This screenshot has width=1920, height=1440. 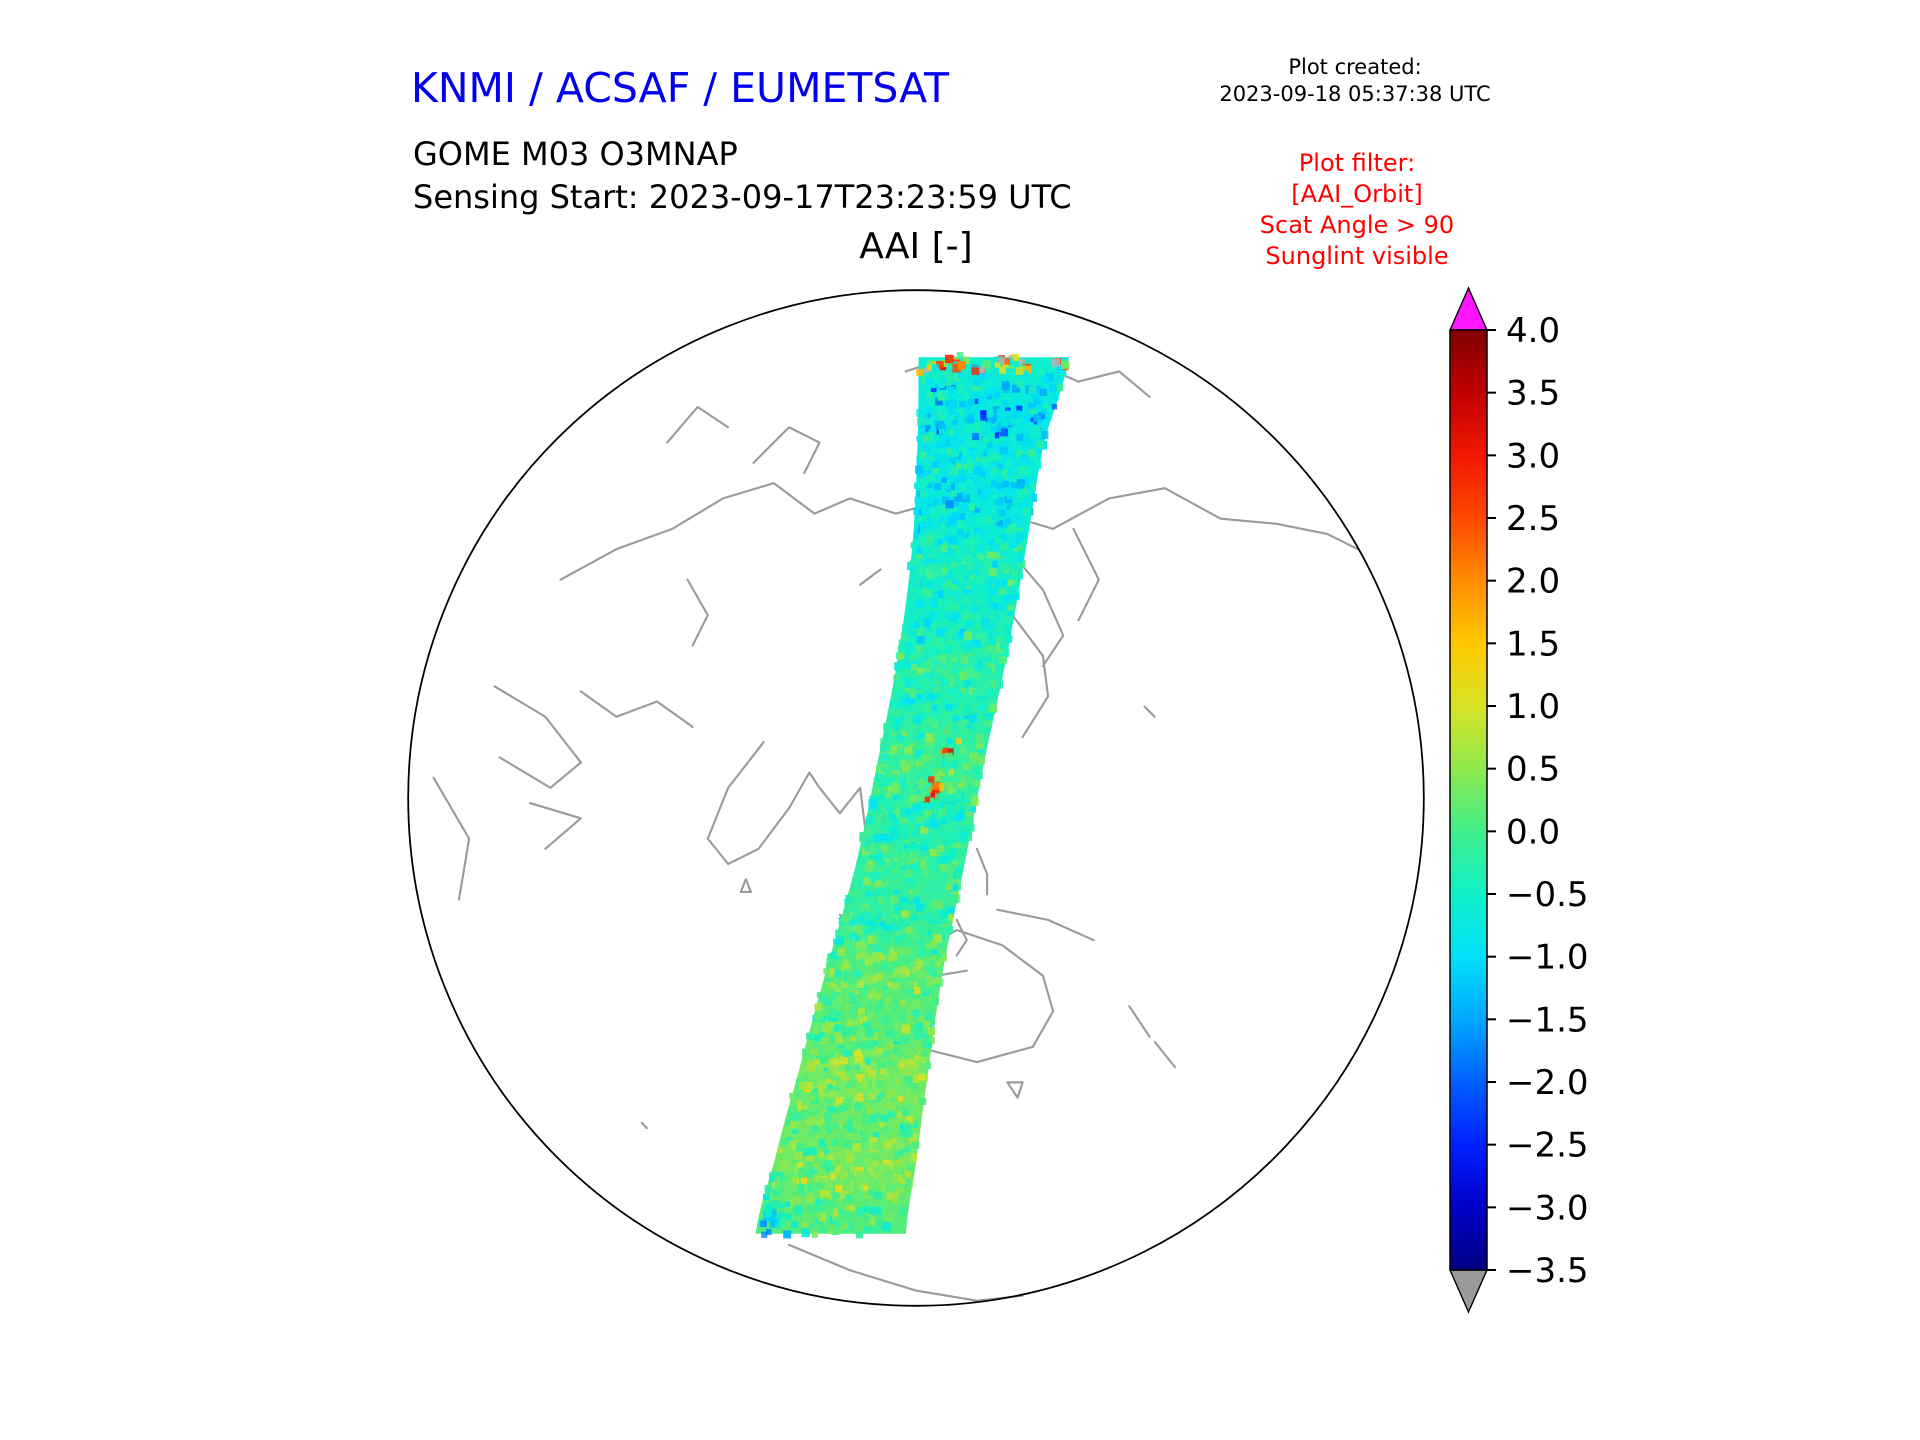 What do you see at coordinates (1357, 163) in the screenshot?
I see `plot-filter-line: Plot filter:` at bounding box center [1357, 163].